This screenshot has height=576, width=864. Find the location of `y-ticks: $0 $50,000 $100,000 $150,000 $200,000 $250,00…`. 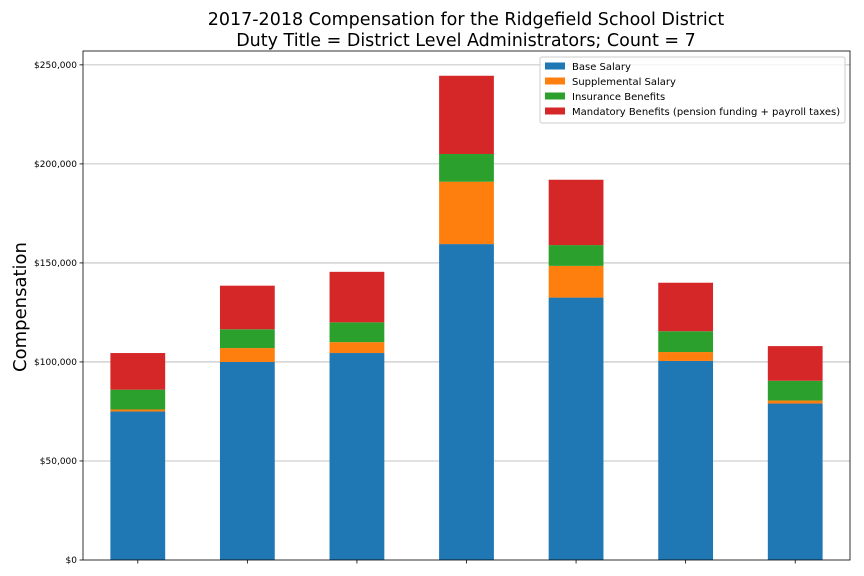

y-ticks: $0 $50,000 $100,000 $150,000 $200,000 $250,00… is located at coordinates (58, 313).